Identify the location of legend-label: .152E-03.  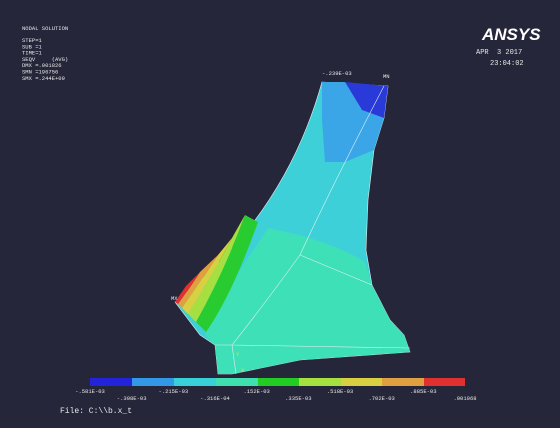
(256, 391).